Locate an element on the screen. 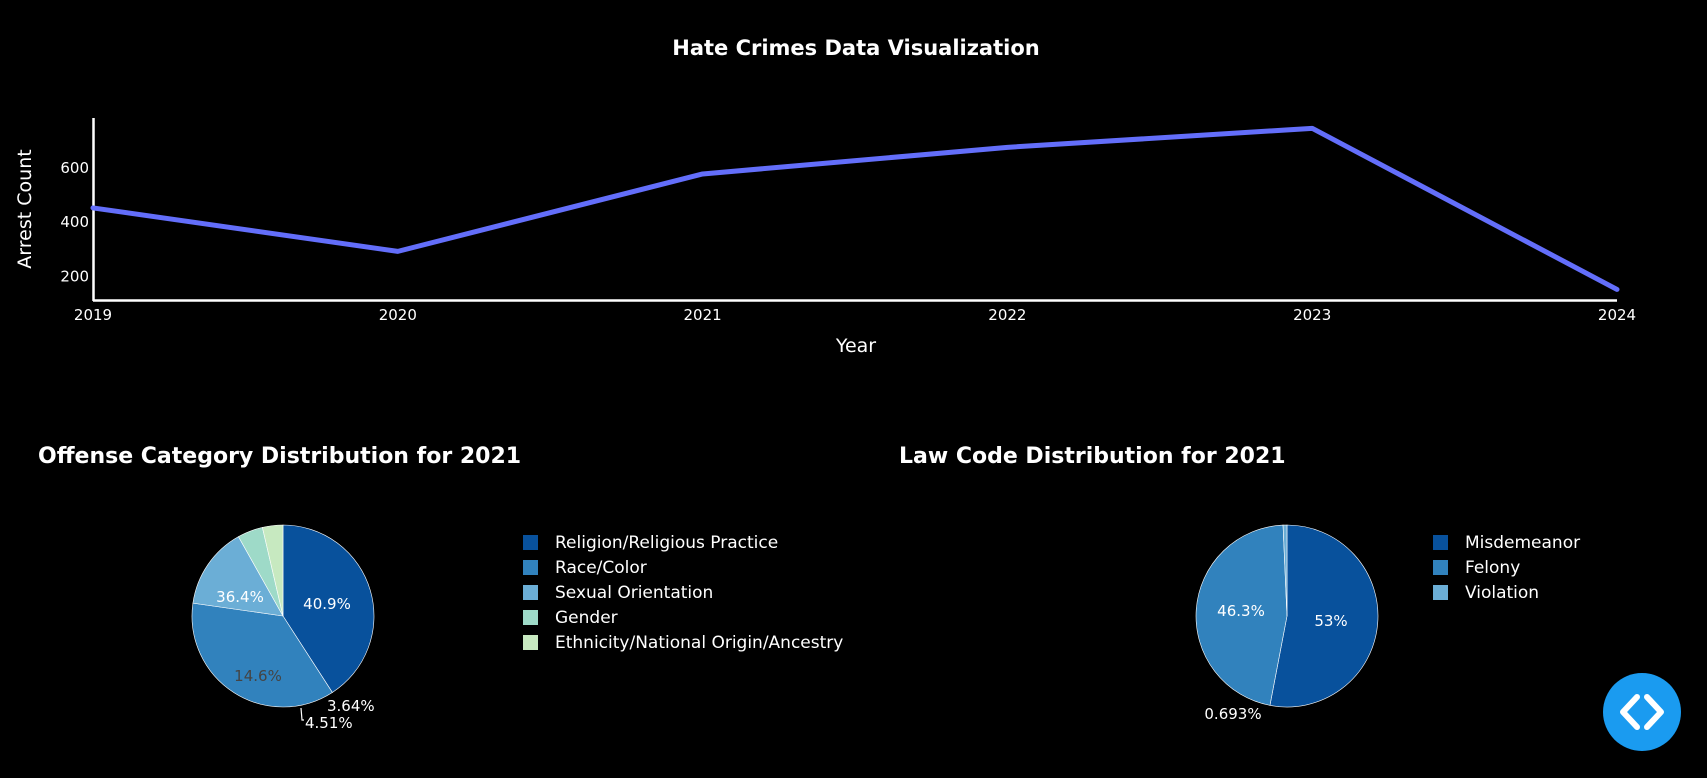 This screenshot has width=1707, height=778. x-tick-label: 2019 is located at coordinates (93, 315).